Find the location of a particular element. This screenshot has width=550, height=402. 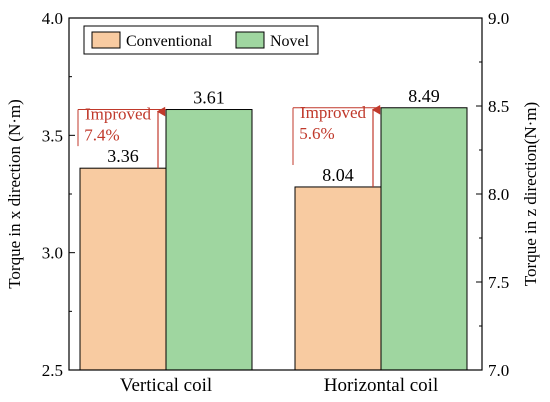

y-right-tick-label: 8.5 is located at coordinates (498, 106).